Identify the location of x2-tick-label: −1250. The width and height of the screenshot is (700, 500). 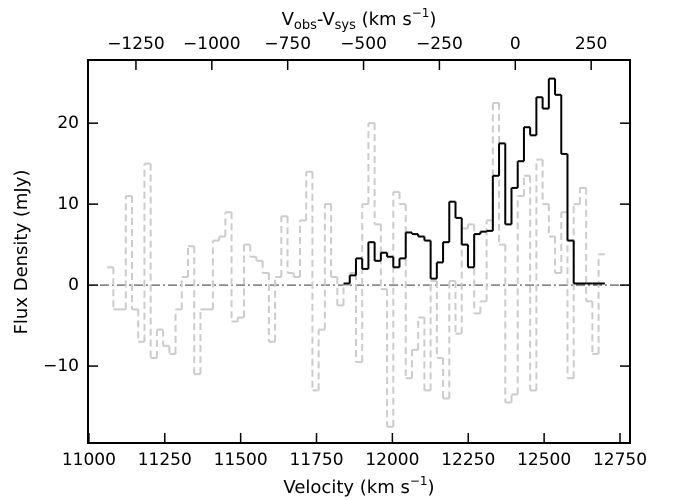
(136, 44).